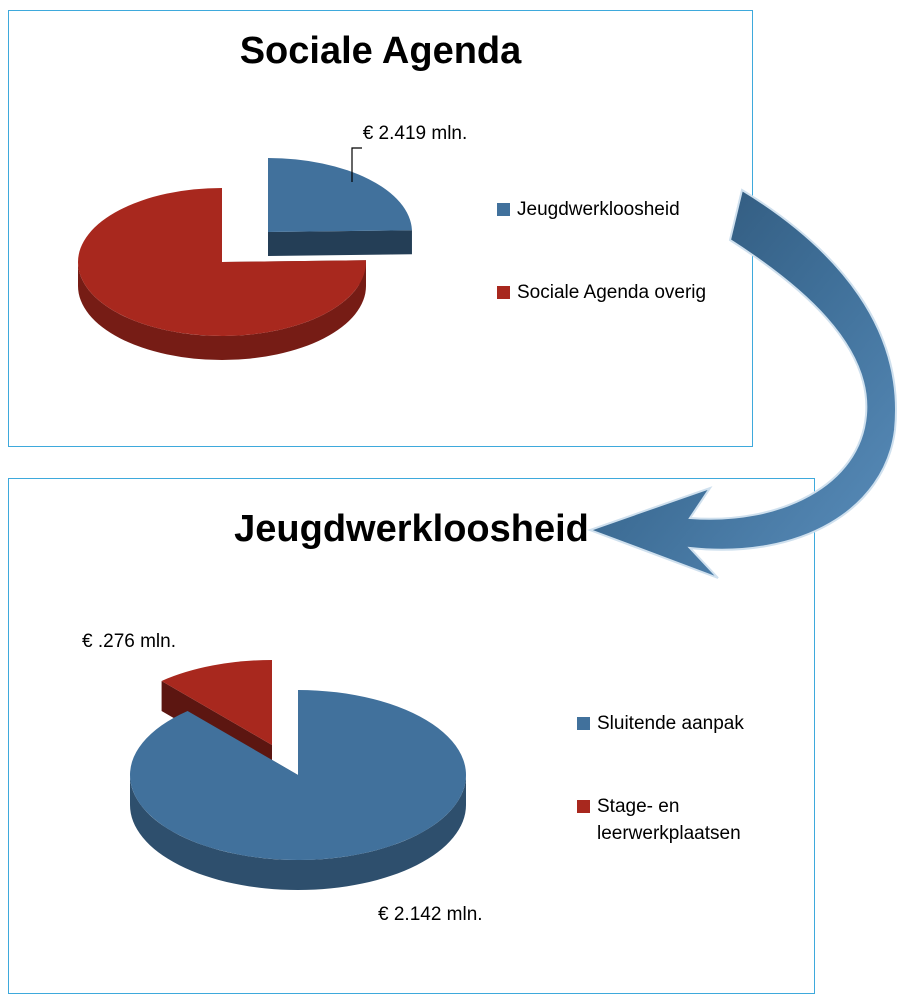  I want to click on legend-item: Jeugdwerkloosheid, so click(602, 209).